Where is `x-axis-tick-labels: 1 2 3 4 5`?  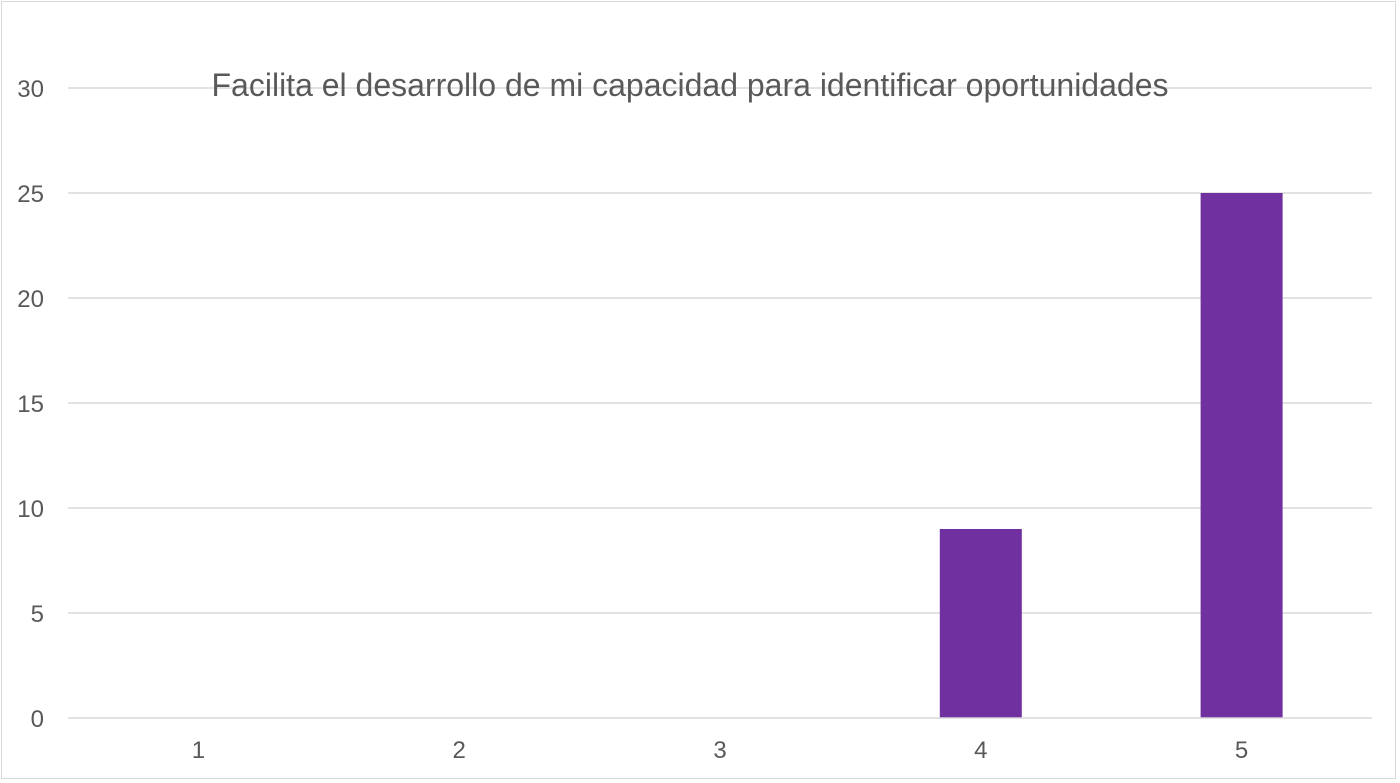
x-axis-tick-labels: 1 2 3 4 5 is located at coordinates (720, 750).